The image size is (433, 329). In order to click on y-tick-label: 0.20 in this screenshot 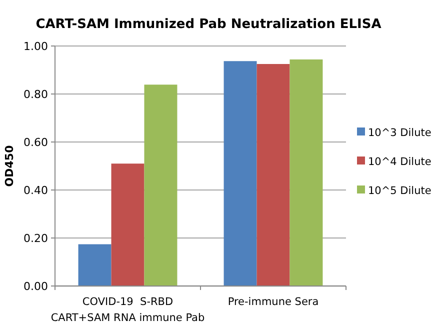, I will do `click(36, 238)`.